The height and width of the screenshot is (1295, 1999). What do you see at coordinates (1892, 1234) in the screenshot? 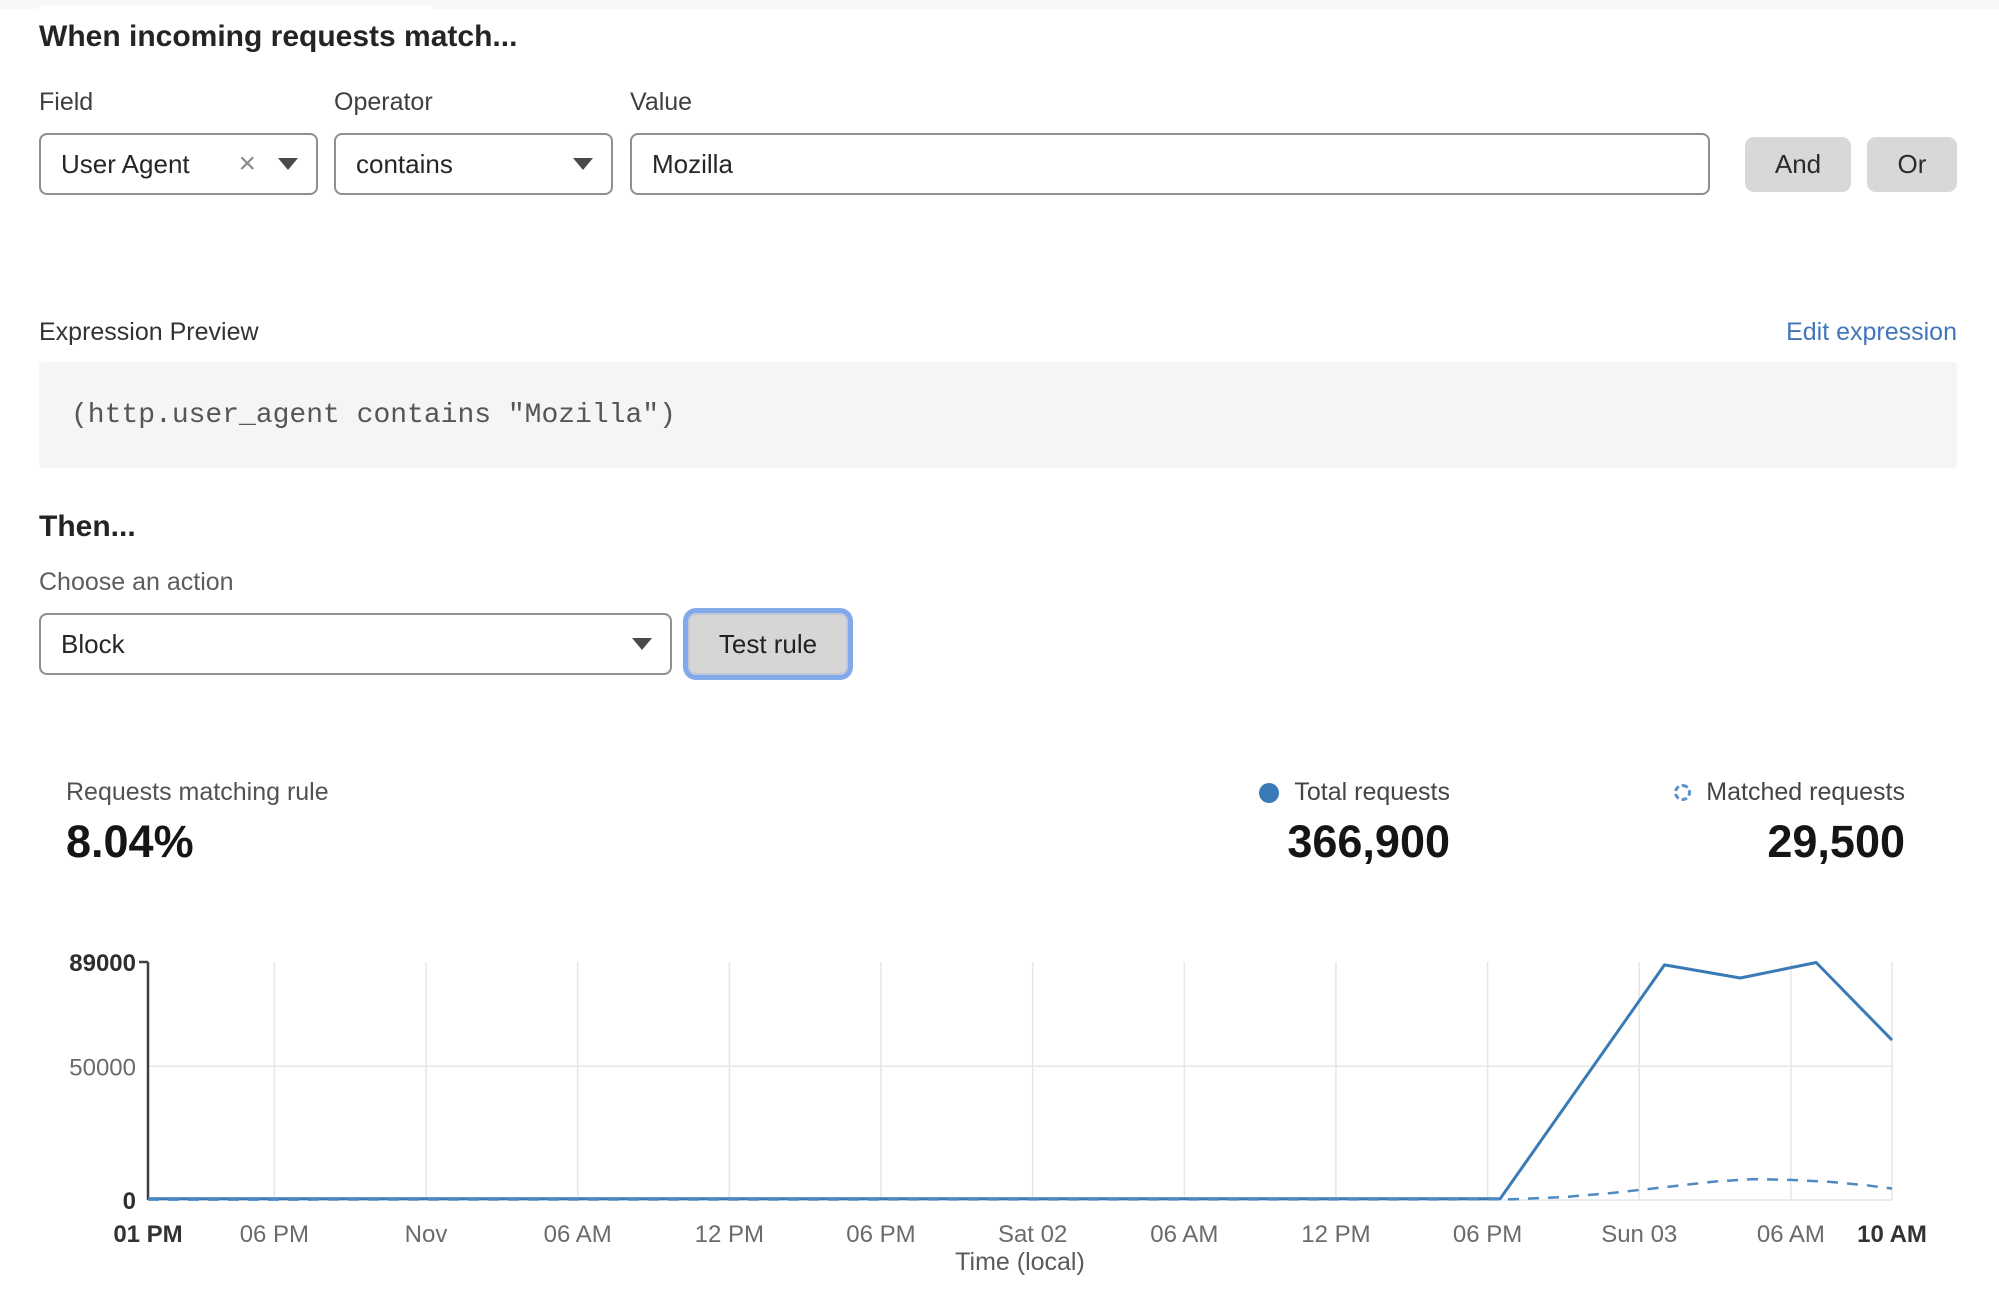
I see `x-tick-label: 10 AM` at bounding box center [1892, 1234].